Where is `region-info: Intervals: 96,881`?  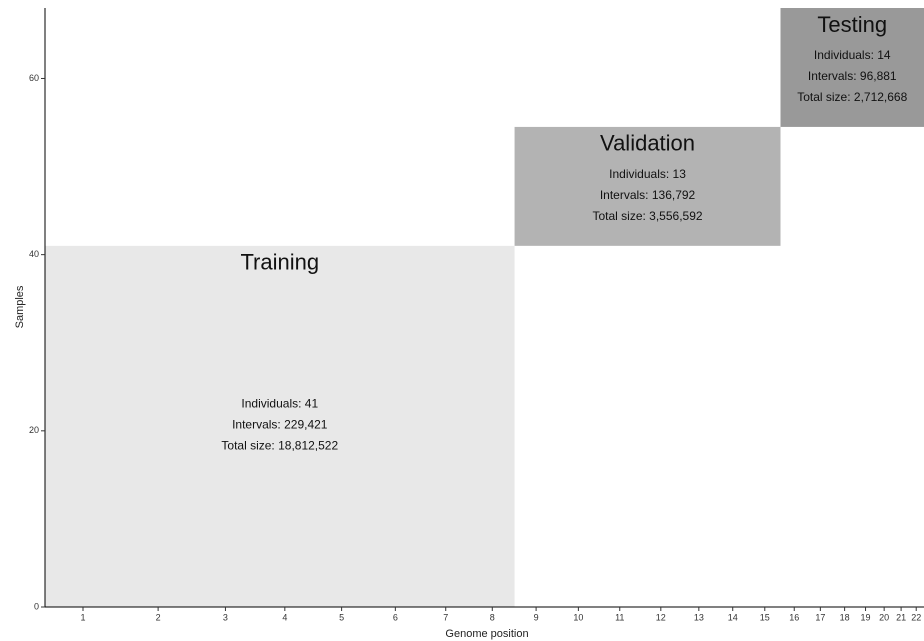
region-info: Intervals: 96,881 is located at coordinates (852, 76).